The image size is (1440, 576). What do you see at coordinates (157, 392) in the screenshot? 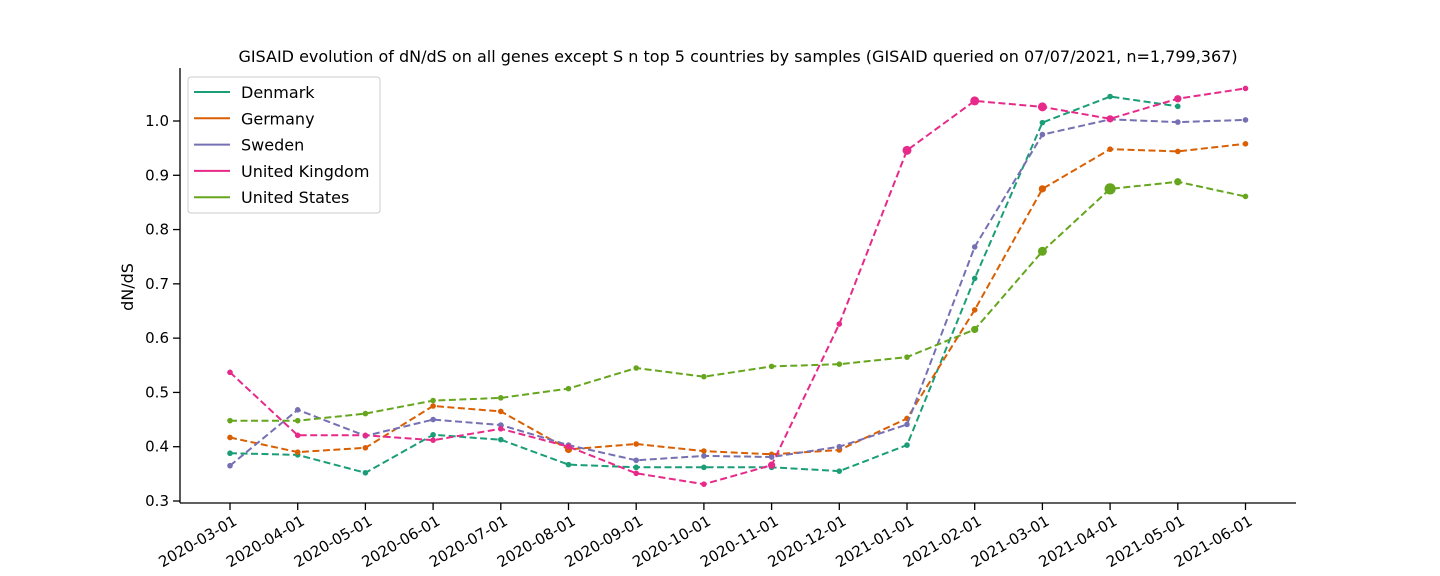
I see `y-tick-label: 0.5` at bounding box center [157, 392].